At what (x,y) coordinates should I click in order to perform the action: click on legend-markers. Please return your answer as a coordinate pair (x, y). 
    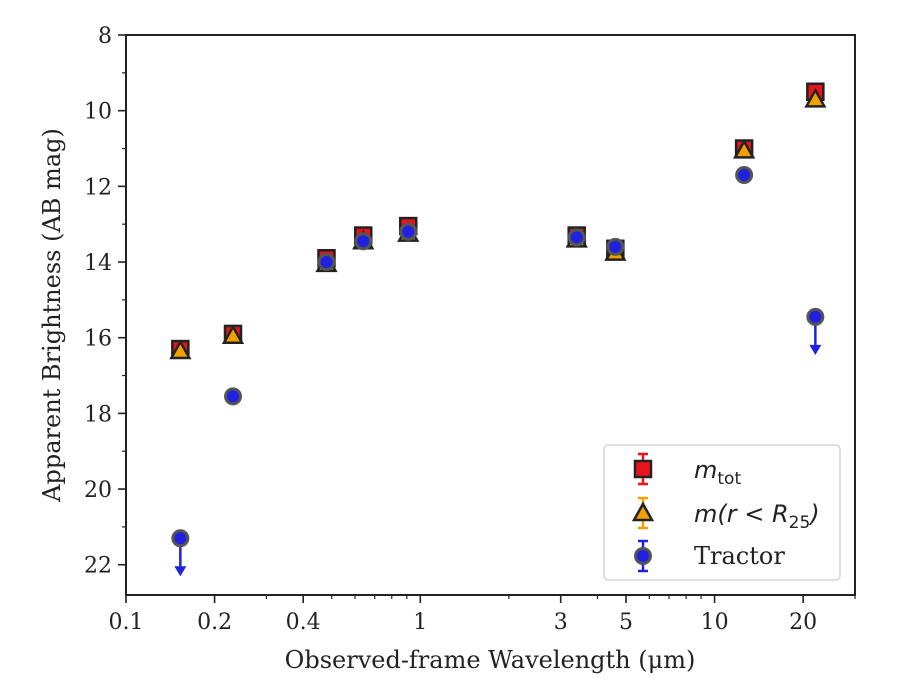
    Looking at the image, I should click on (643, 512).